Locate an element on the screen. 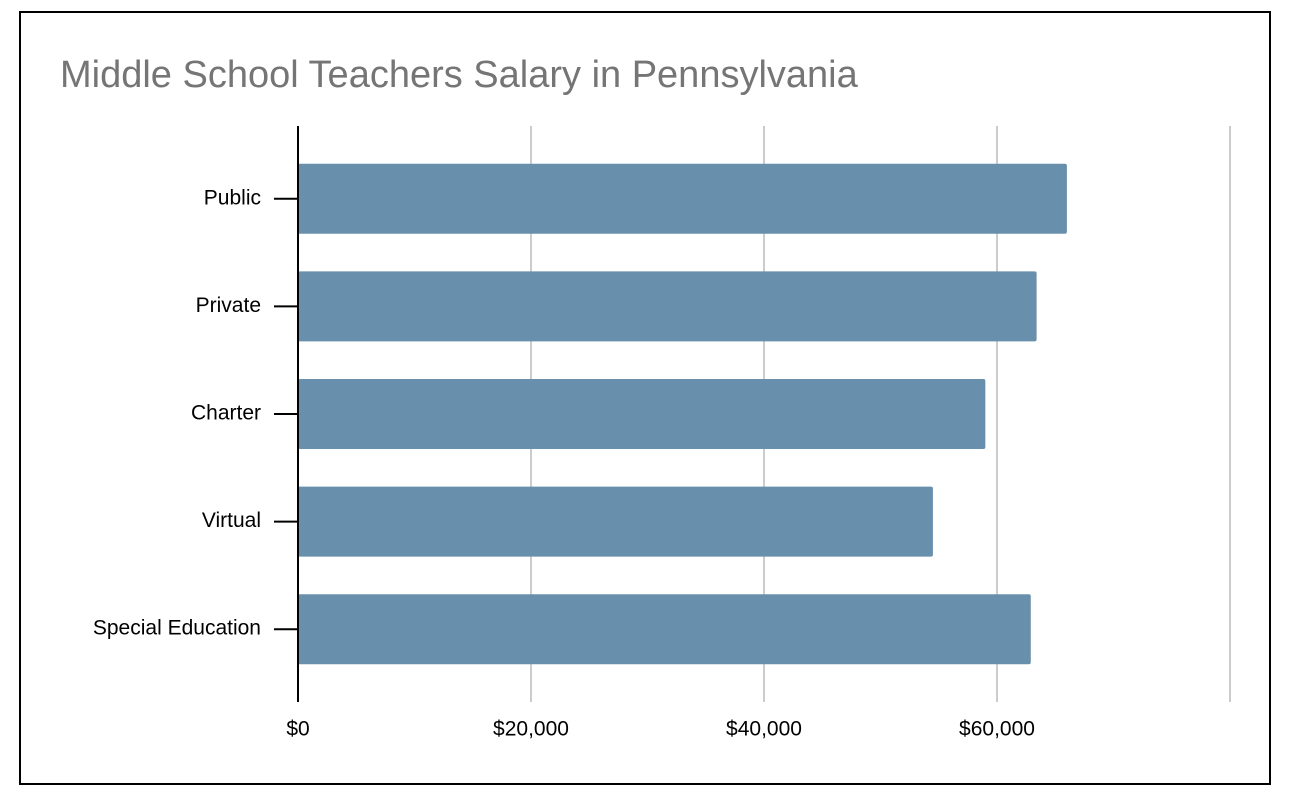 Image resolution: width=1299 pixels, height=803 pixels. y-tick-label: Private is located at coordinates (228, 305).